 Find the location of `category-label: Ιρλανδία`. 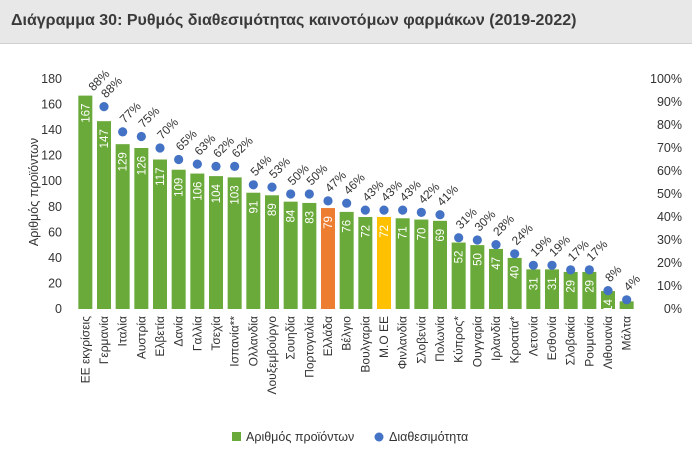

category-label: Ιρλανδία is located at coordinates (496, 338).